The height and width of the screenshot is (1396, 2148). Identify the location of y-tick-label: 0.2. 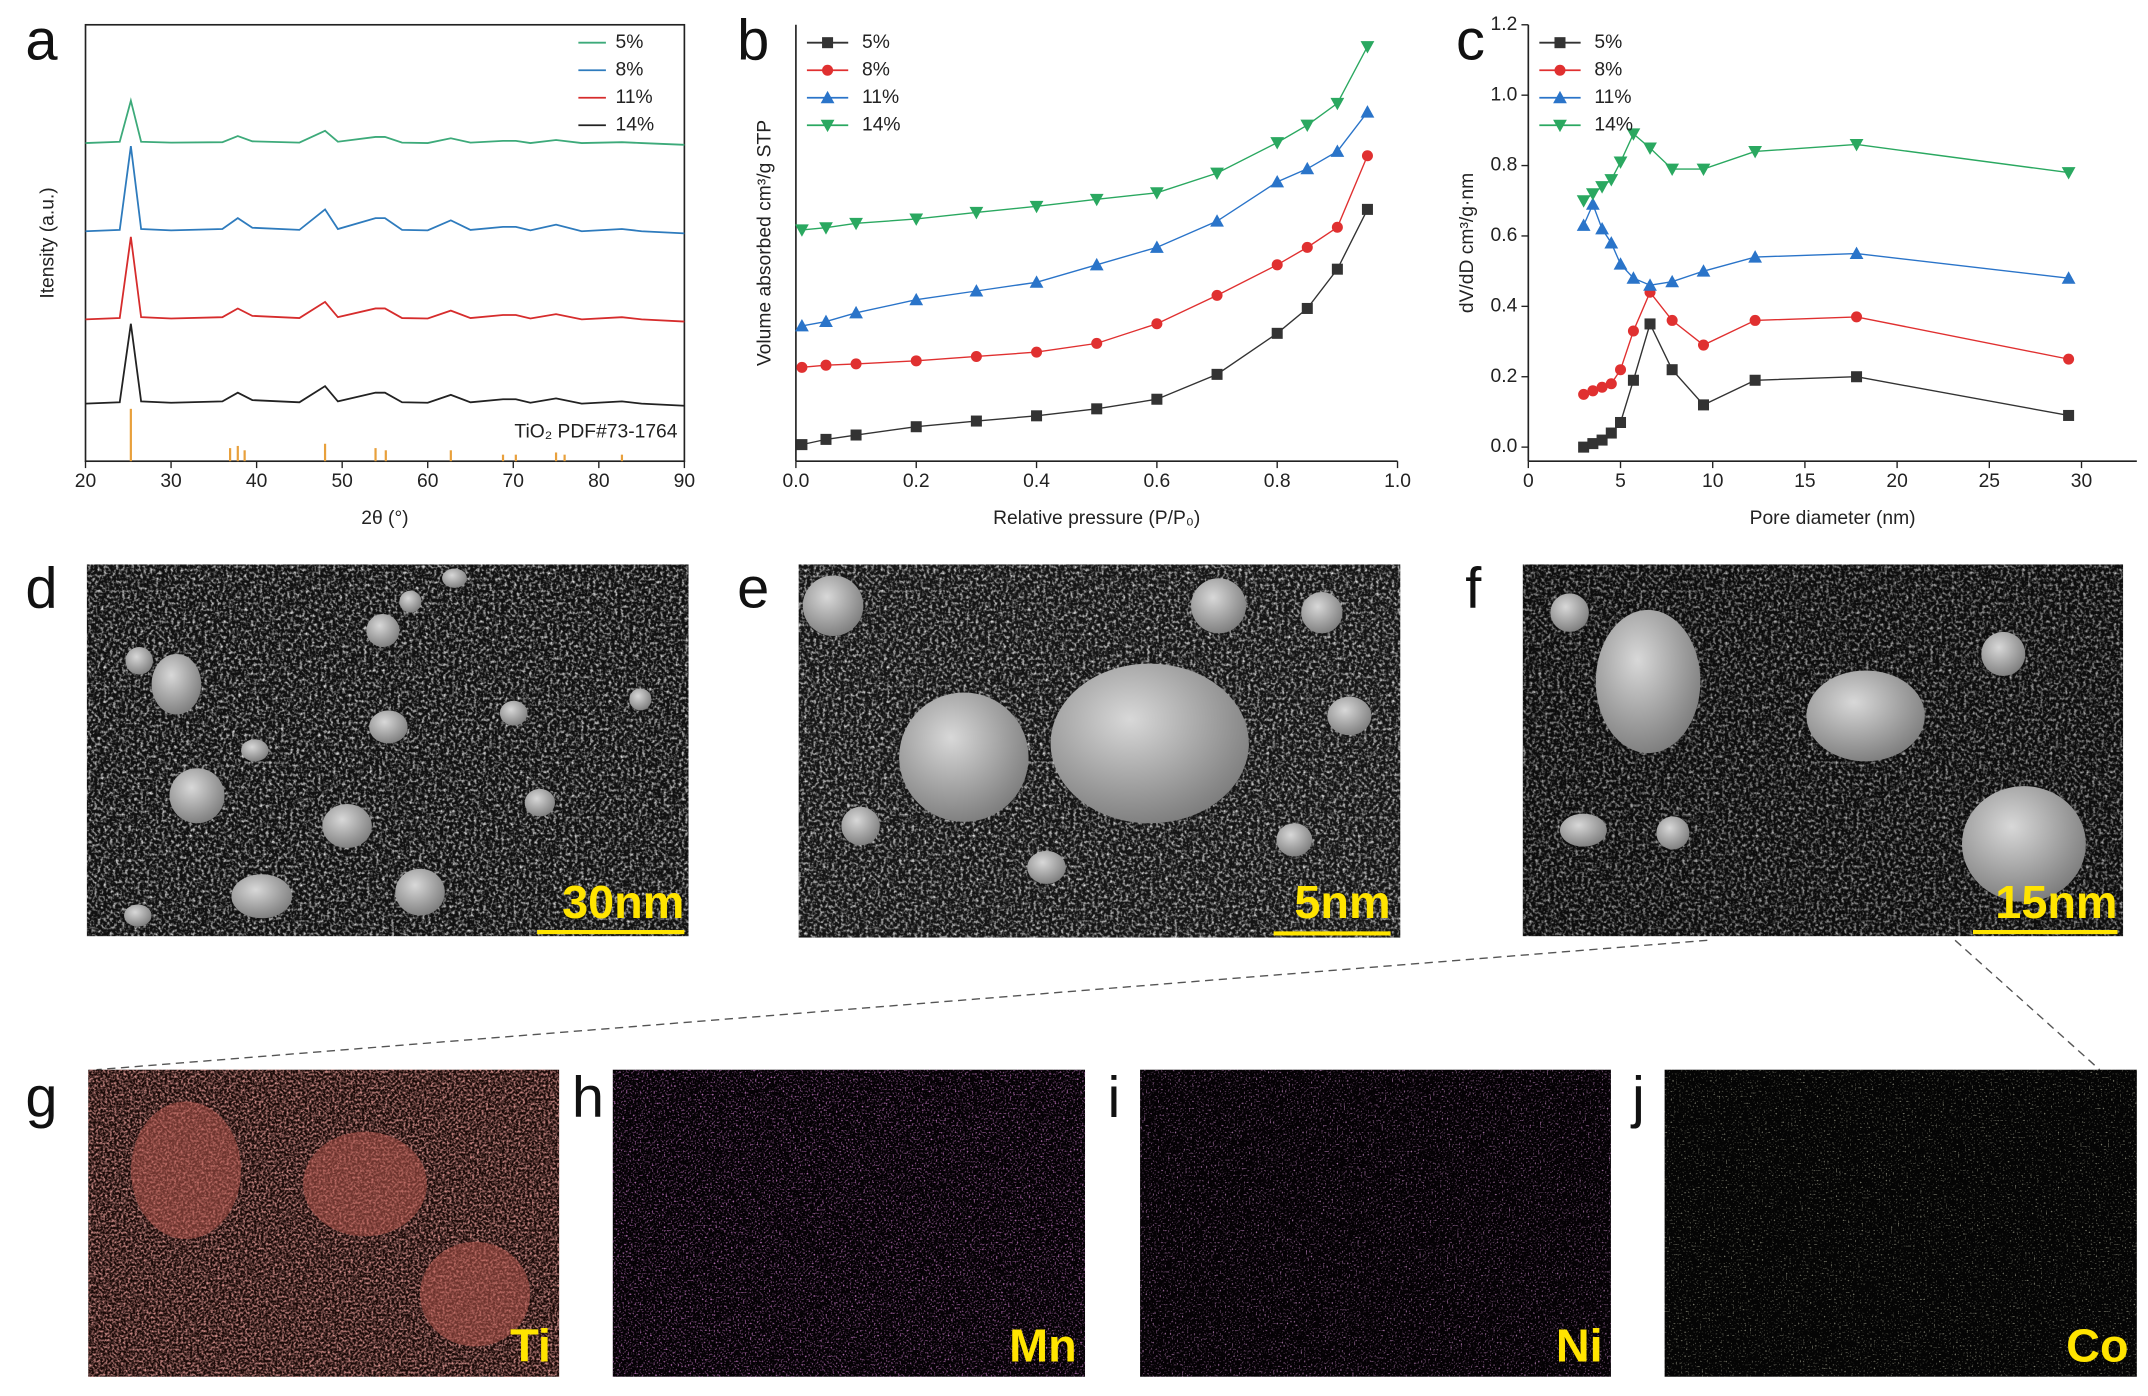
(1504, 376).